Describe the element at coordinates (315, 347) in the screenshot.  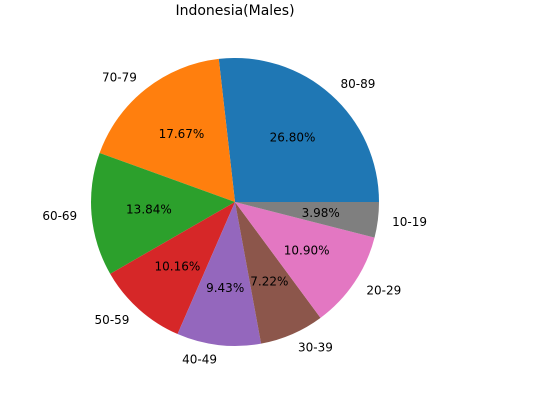
I see `slice-category-label-30-39: 30-39` at that location.